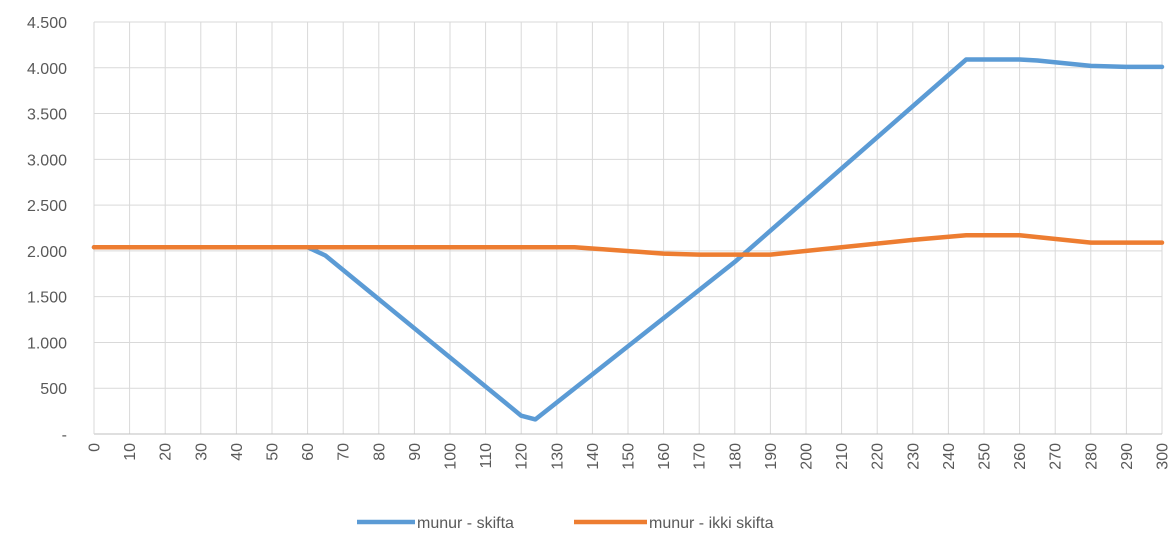 This screenshot has width=1173, height=539. I want to click on x-tick-label: 50, so click(273, 452).